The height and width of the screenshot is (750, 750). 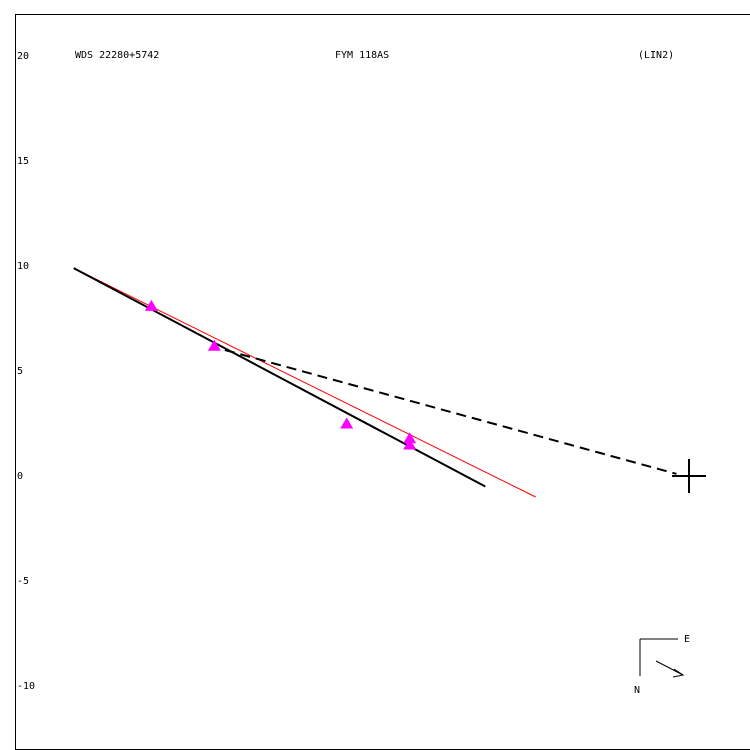 What do you see at coordinates (362, 55) in the screenshot?
I see `header-center-label: FYM 118AS` at bounding box center [362, 55].